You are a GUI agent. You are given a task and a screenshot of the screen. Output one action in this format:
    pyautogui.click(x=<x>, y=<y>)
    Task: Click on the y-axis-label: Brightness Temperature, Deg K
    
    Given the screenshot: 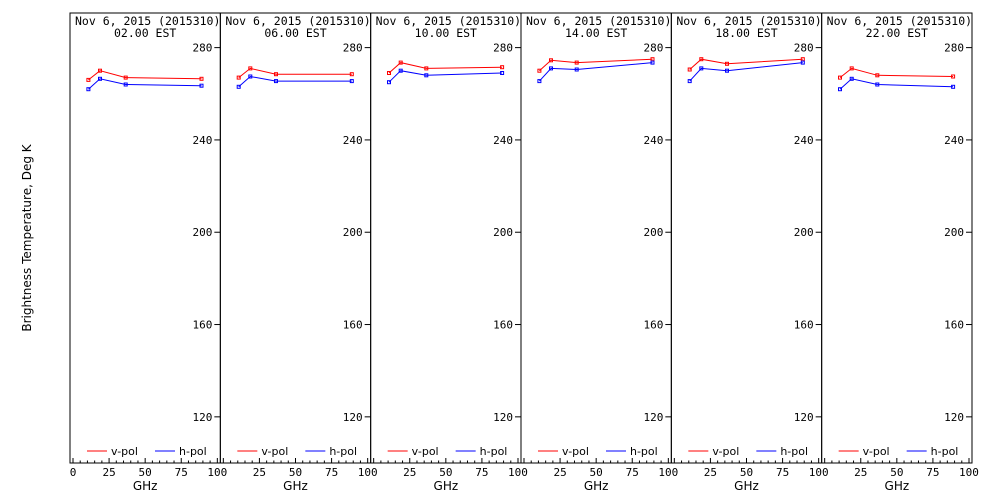 What is the action you would take?
    pyautogui.click(x=27, y=237)
    